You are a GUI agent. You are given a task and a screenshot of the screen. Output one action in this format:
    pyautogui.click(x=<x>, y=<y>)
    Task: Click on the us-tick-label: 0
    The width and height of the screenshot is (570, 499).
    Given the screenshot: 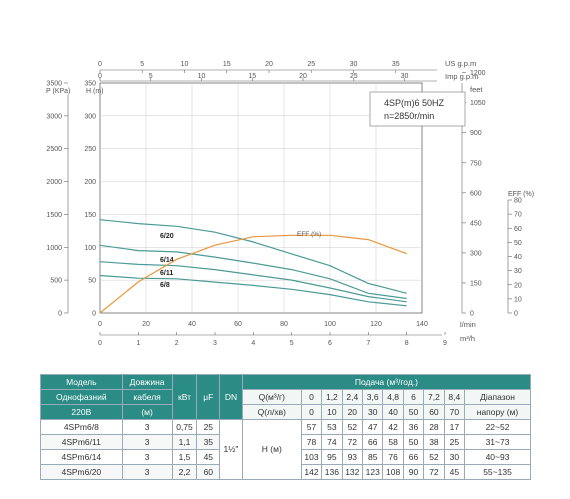 What is the action you would take?
    pyautogui.click(x=100, y=64)
    